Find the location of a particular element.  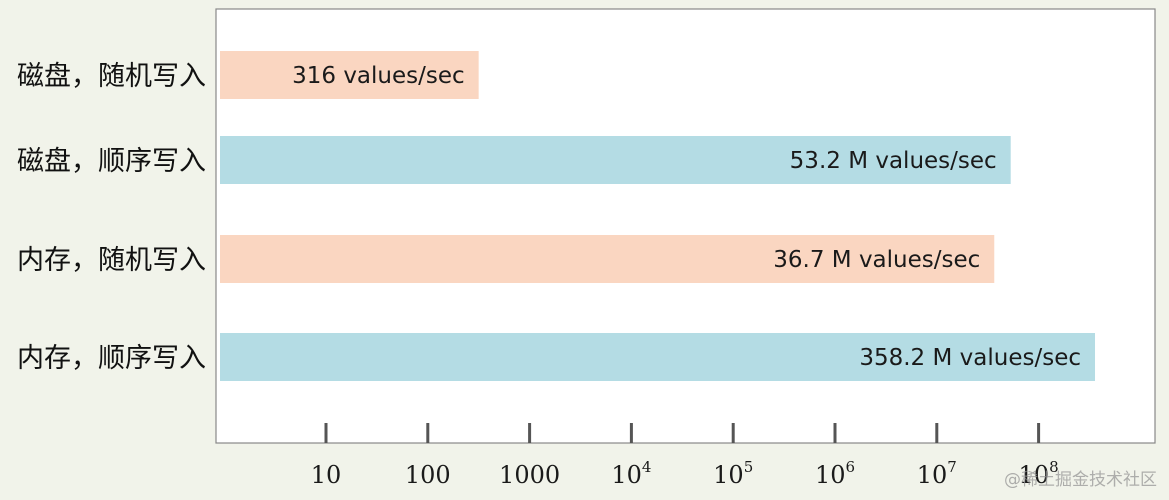

x-tick-label-2: 100 is located at coordinates (428, 475).